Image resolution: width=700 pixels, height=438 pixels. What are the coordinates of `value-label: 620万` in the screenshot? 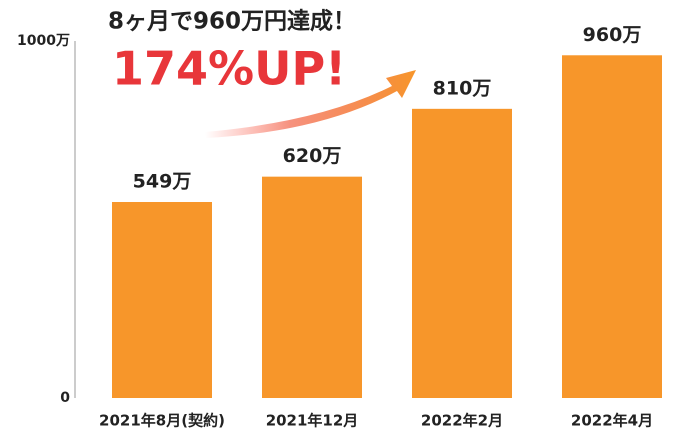 It's located at (312, 156).